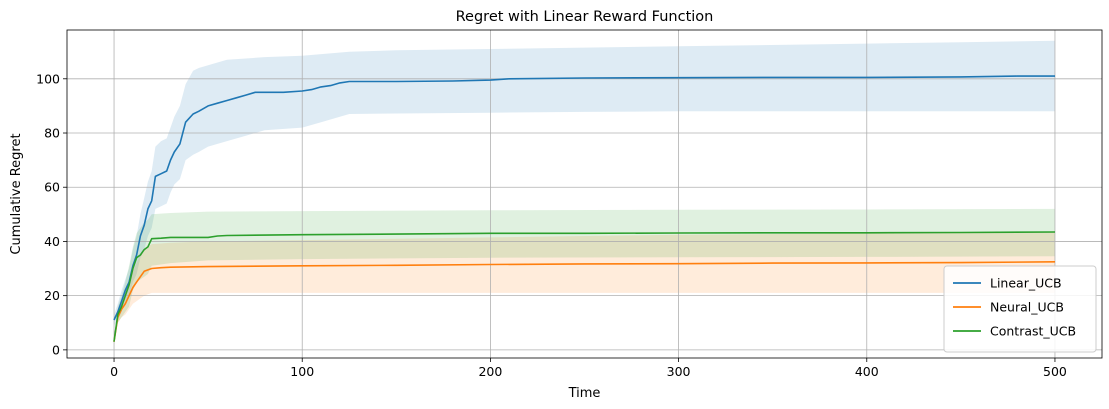 Image resolution: width=1109 pixels, height=409 pixels. I want to click on y-tick-label: 100, so click(48, 78).